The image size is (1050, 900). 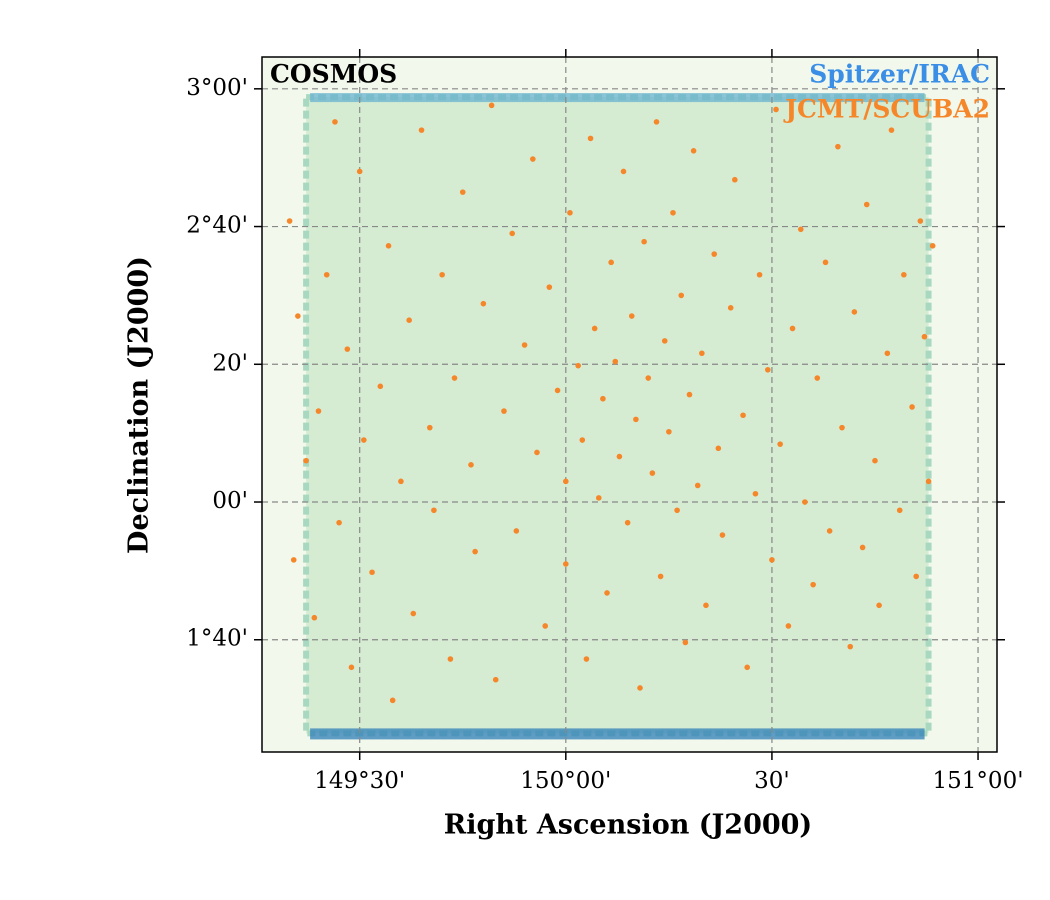 I want to click on x-axis-label: Right Ascension (J2000), so click(x=628, y=825).